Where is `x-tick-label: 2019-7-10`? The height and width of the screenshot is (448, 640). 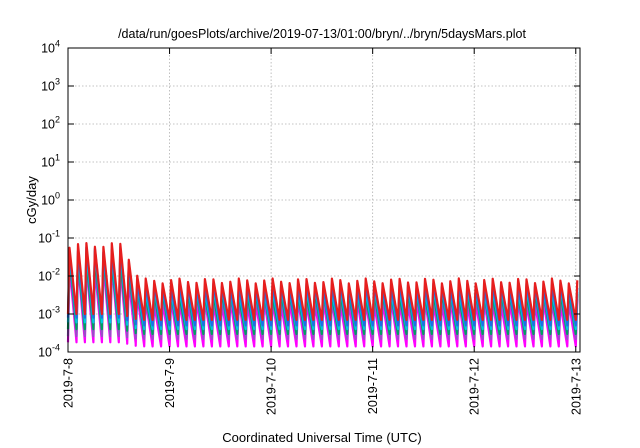 x-tick-label: 2019-7-10 is located at coordinates (272, 386).